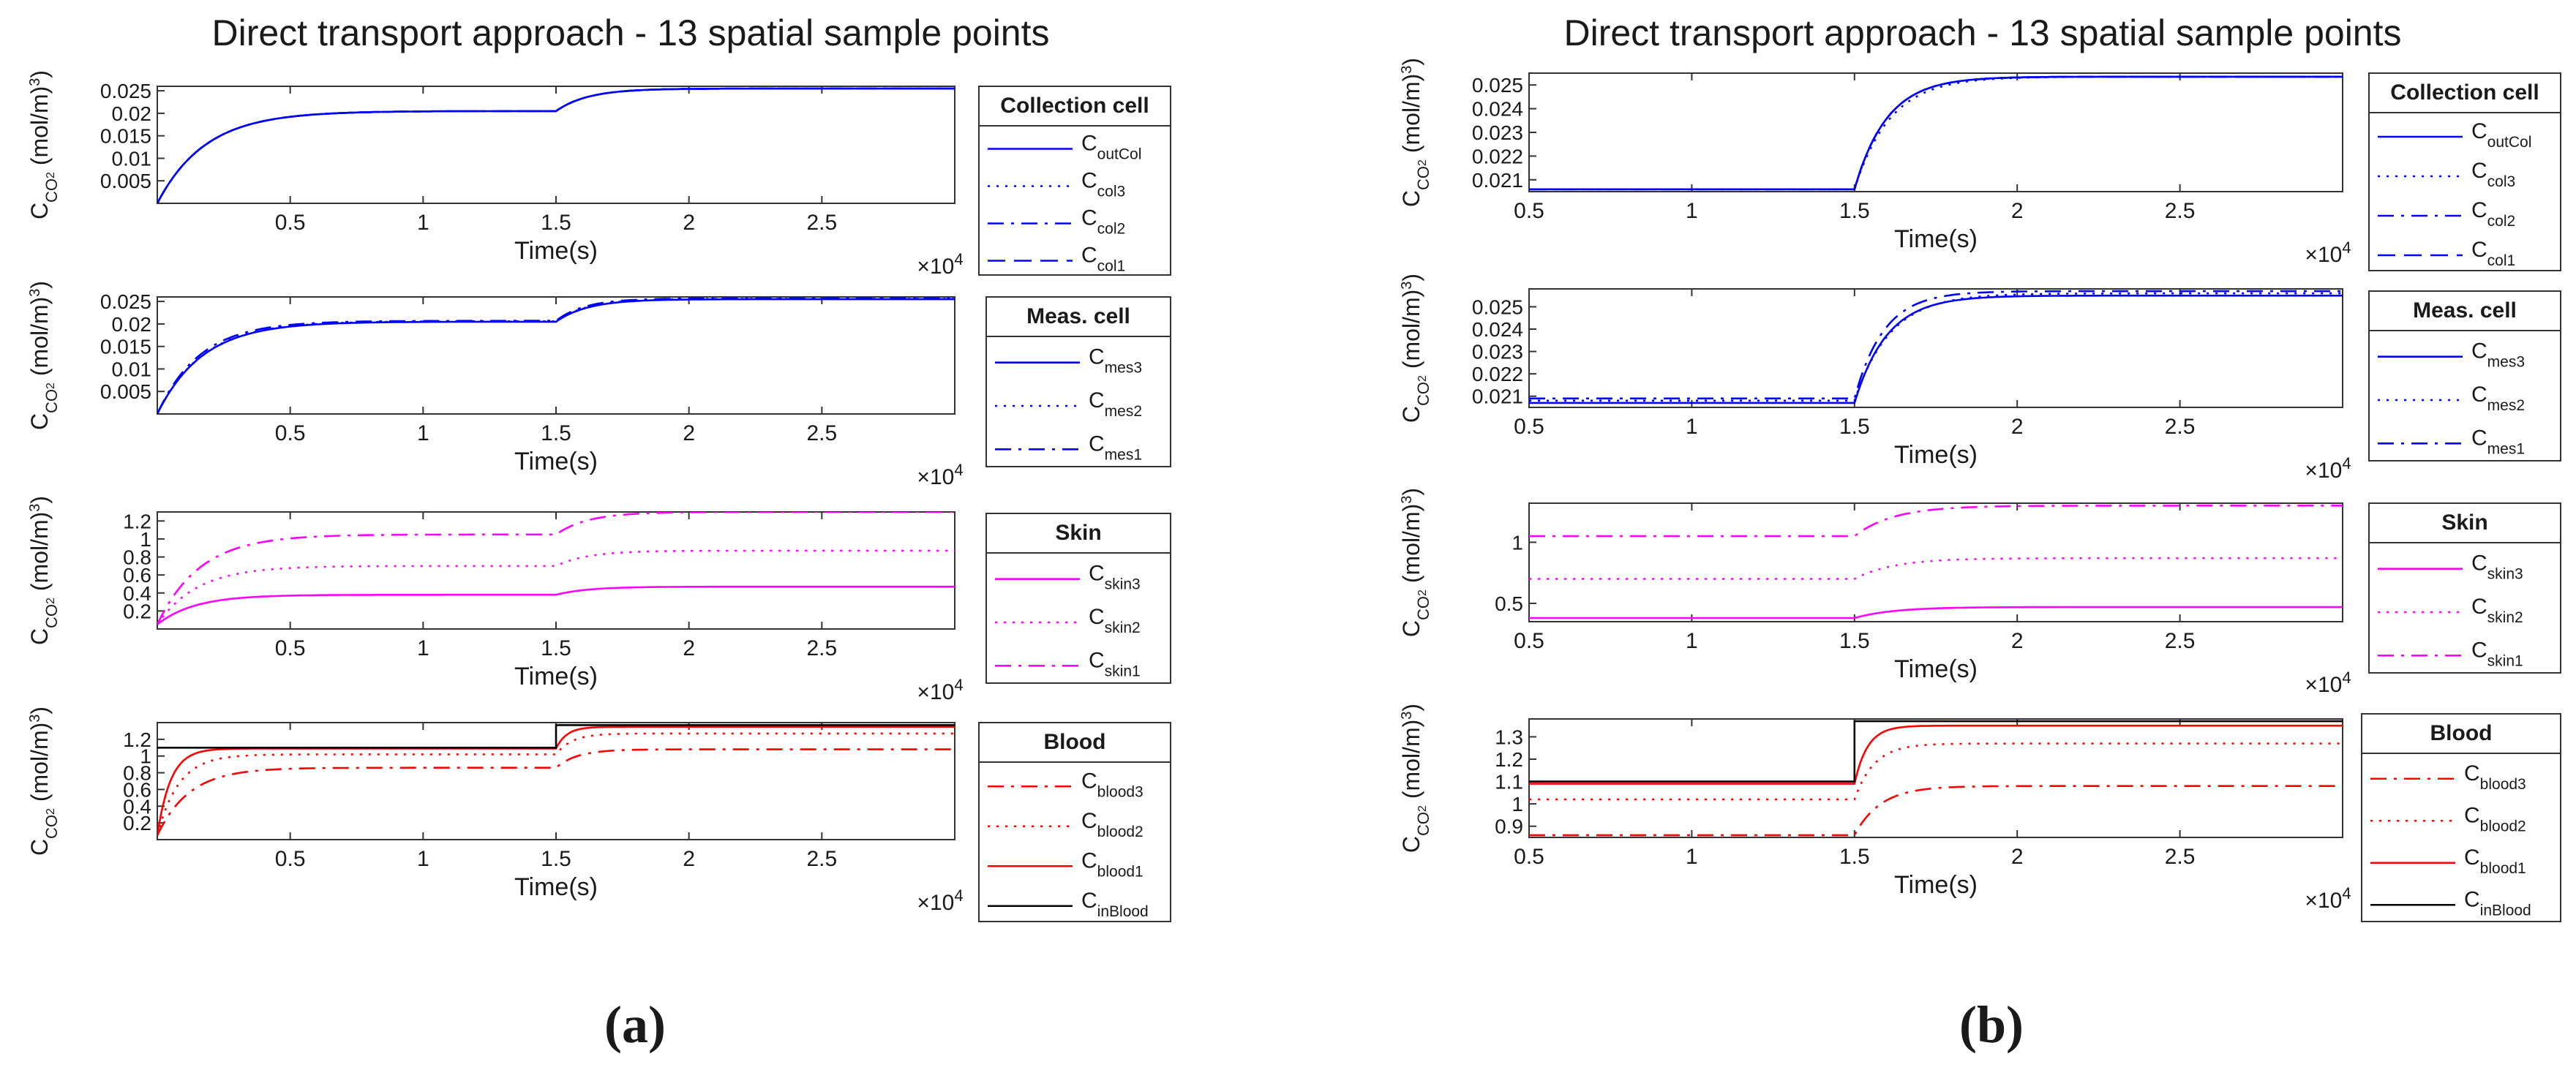 This screenshot has width=2576, height=1070. I want to click on y-tick-label: 1.1, so click(1509, 782).